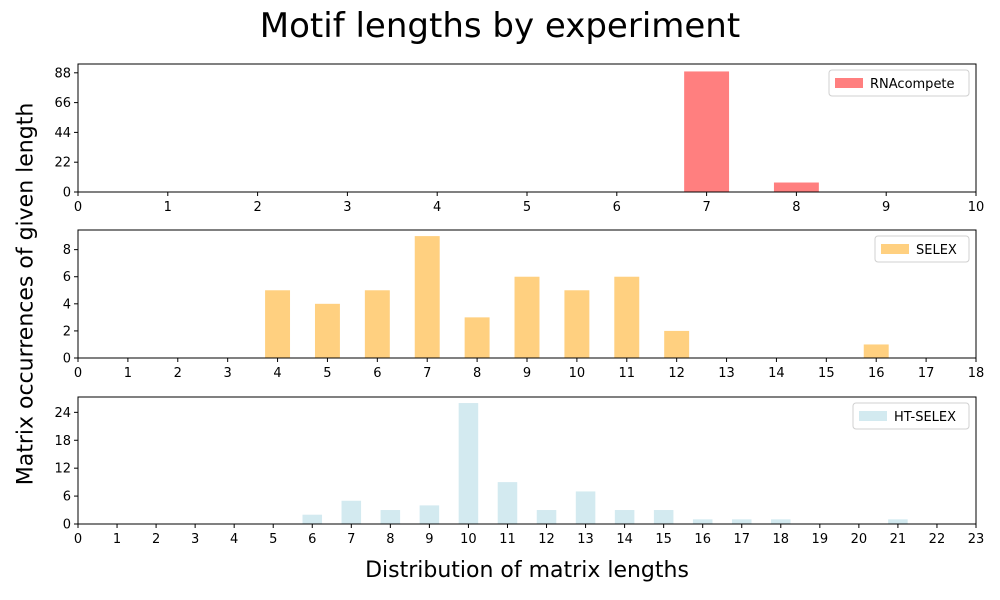  What do you see at coordinates (62, 469) in the screenshot?
I see `y-tick-label: 12` at bounding box center [62, 469].